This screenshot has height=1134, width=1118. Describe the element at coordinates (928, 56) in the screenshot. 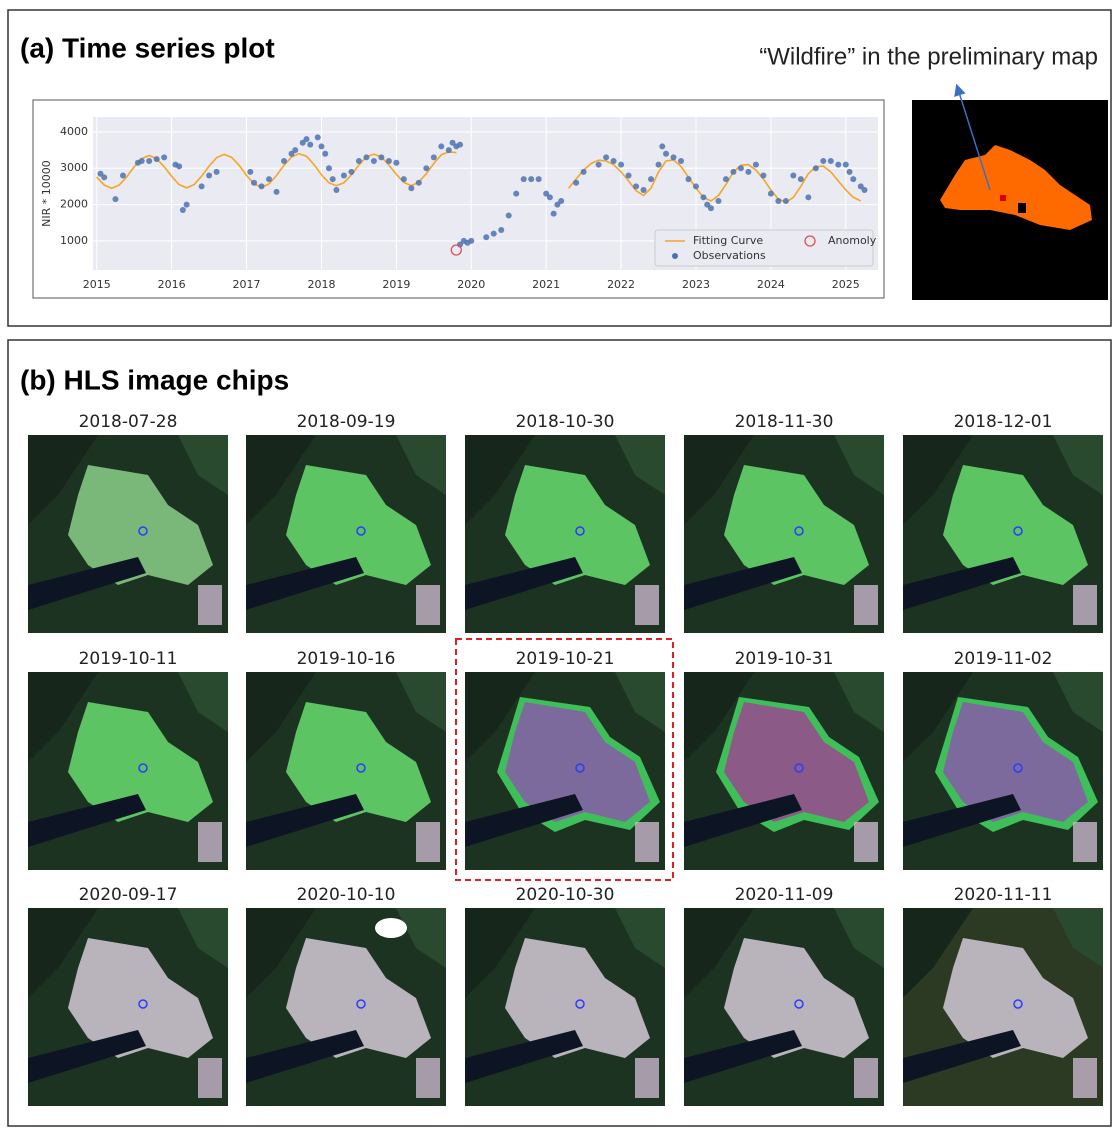

I see `map-annotation: “Wildfire” in the preliminary map` at that location.